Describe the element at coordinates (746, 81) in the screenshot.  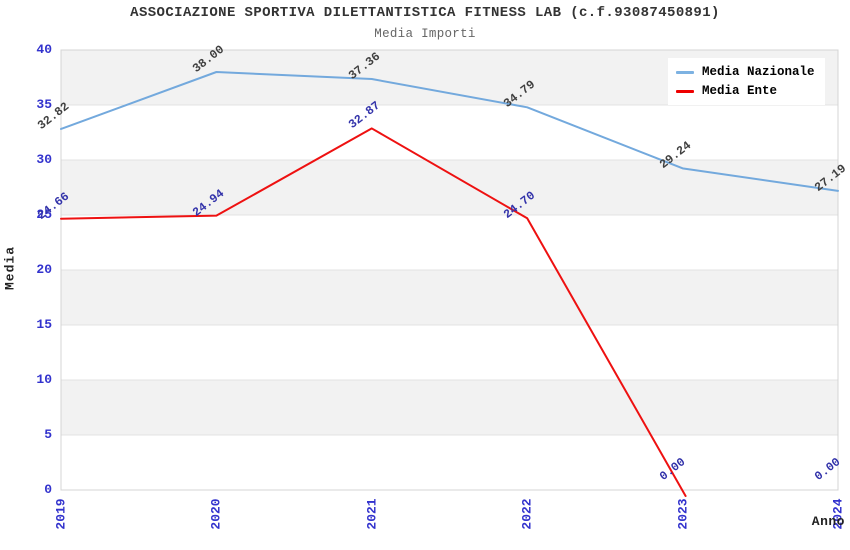
I see `legend: Media Nazionale Media Ente` at that location.